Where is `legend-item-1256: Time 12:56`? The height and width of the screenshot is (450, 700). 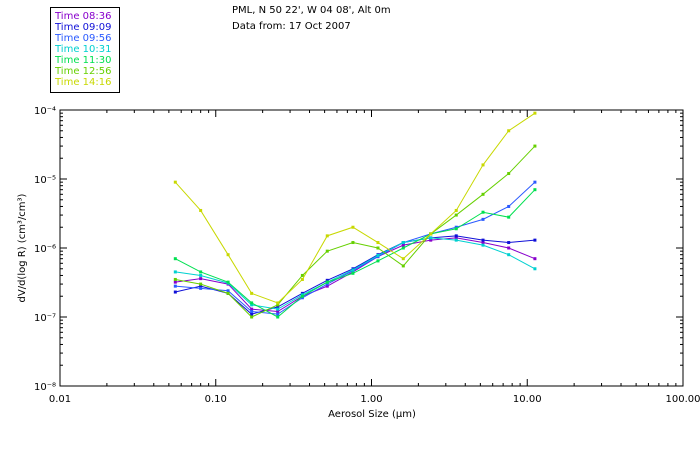
legend-item-1256: Time 12:56 is located at coordinates (83, 71).